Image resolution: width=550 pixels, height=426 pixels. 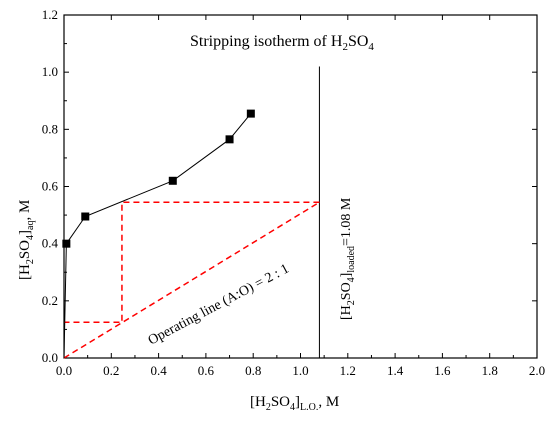 I want to click on x-tick-label: 1.8, so click(x=490, y=370).